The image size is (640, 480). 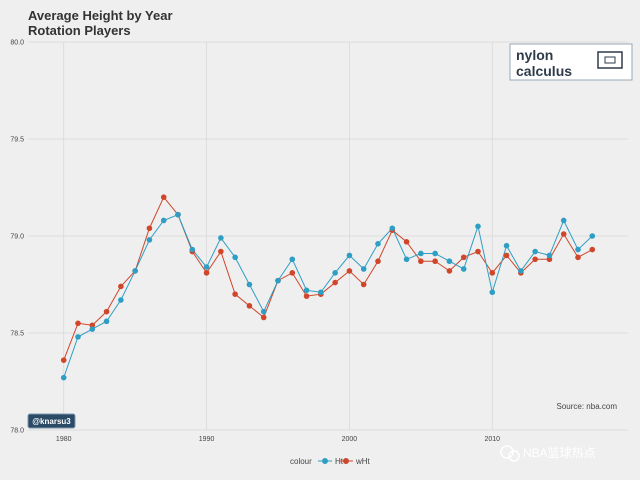 What do you see at coordinates (79, 30) in the screenshot?
I see `chart-title-line-2: Rotation Players` at bounding box center [79, 30].